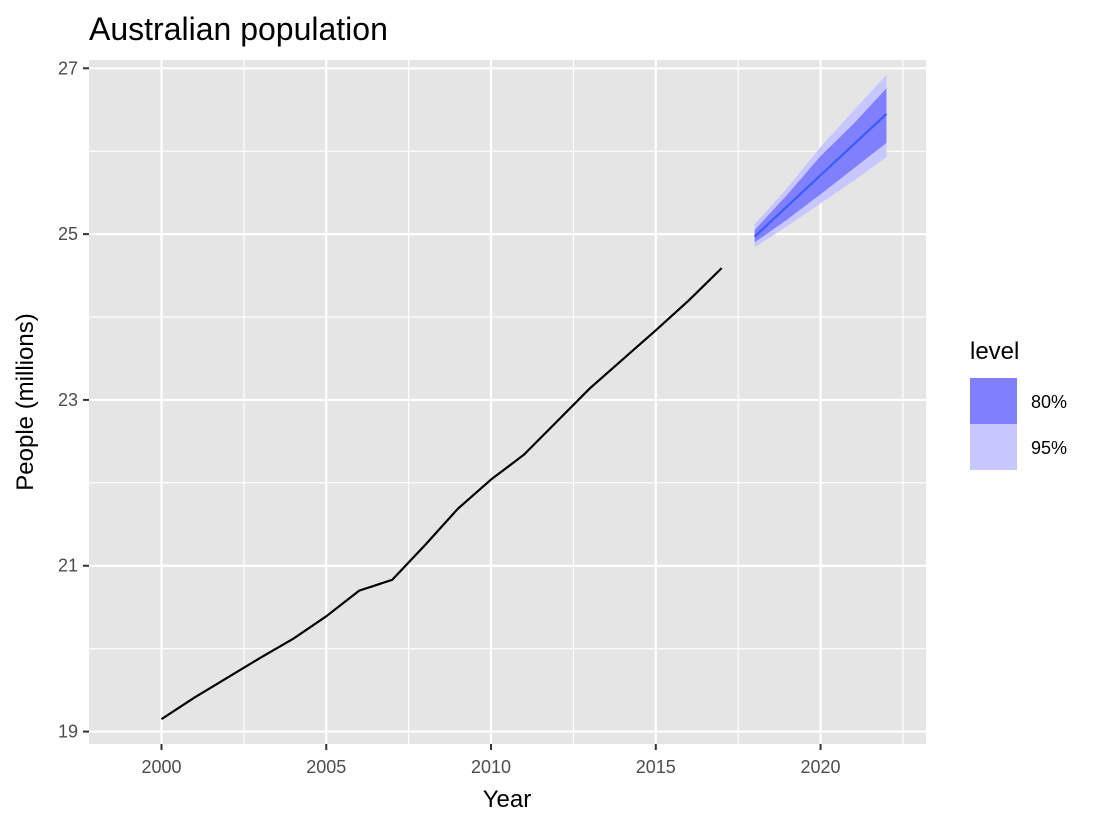  What do you see at coordinates (238, 29) in the screenshot?
I see `chart-title: Australian population` at bounding box center [238, 29].